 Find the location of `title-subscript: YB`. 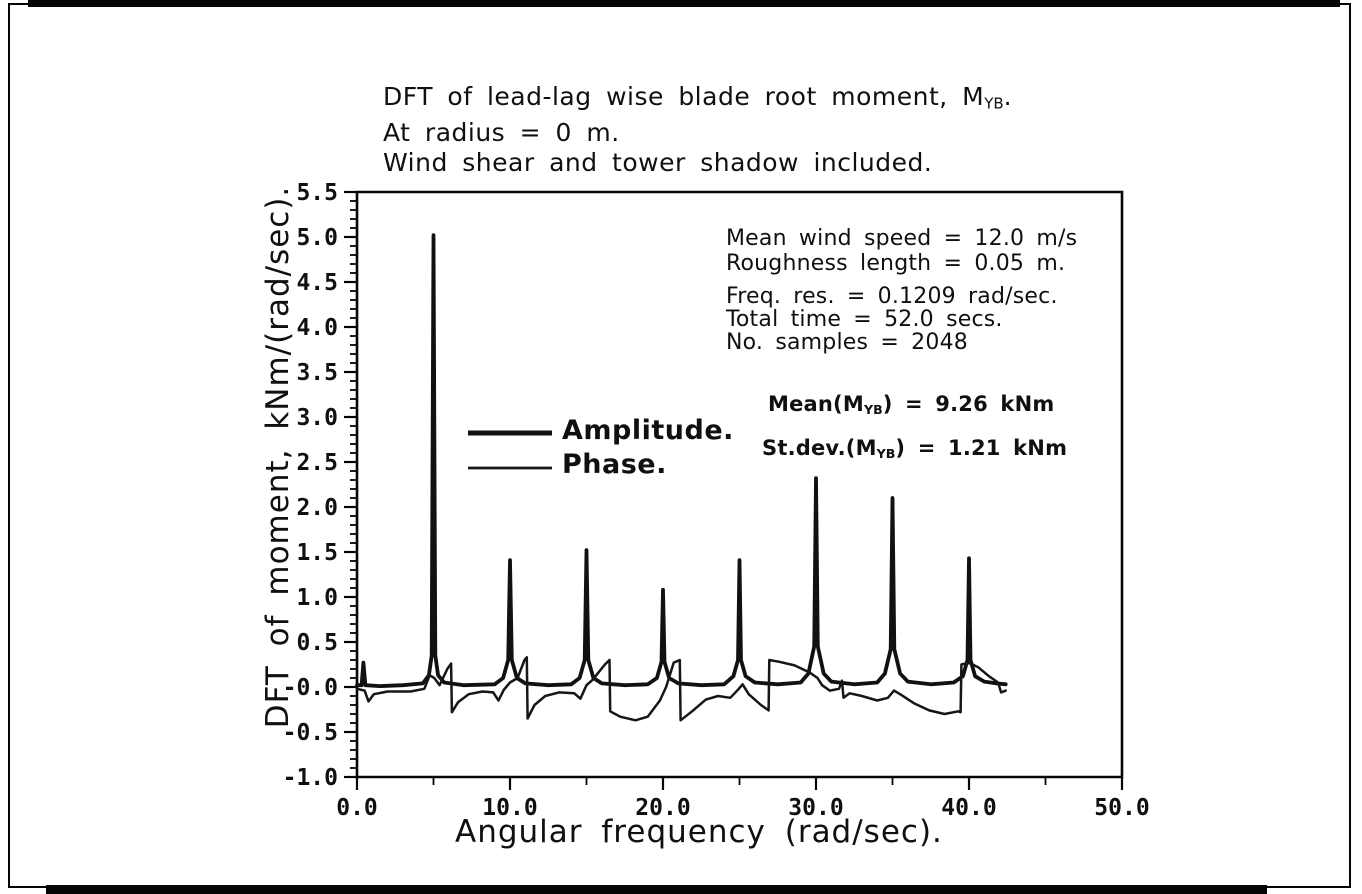

title-subscript: YB is located at coordinates (994, 103).